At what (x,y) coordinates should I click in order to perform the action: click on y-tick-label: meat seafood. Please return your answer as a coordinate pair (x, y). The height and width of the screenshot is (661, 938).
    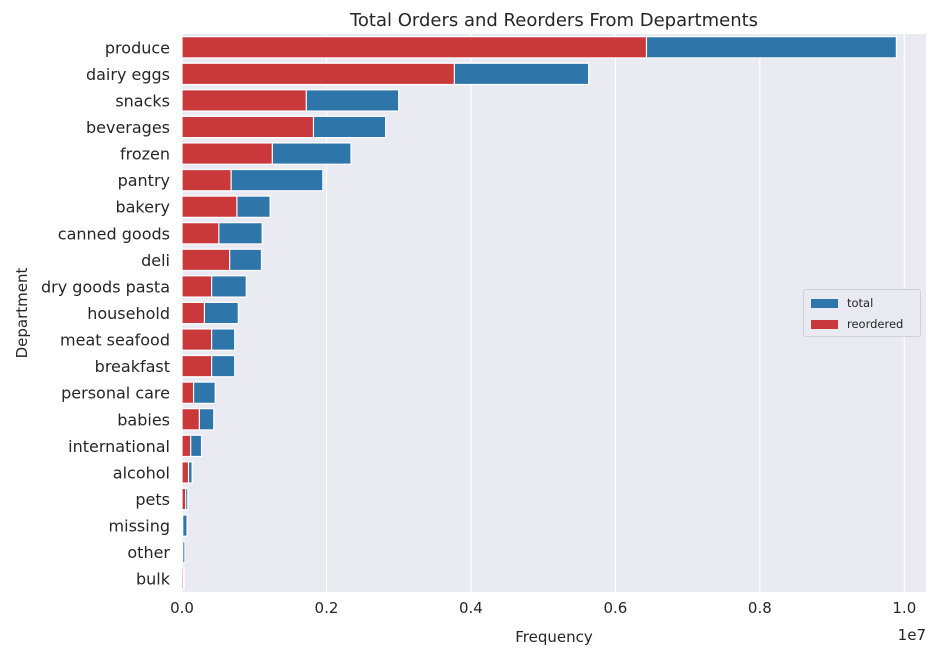
    Looking at the image, I should click on (115, 340).